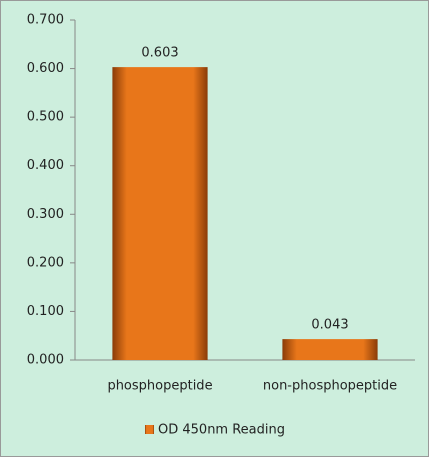  What do you see at coordinates (45, 20) in the screenshot?
I see `y-tick-label: 0.700` at bounding box center [45, 20].